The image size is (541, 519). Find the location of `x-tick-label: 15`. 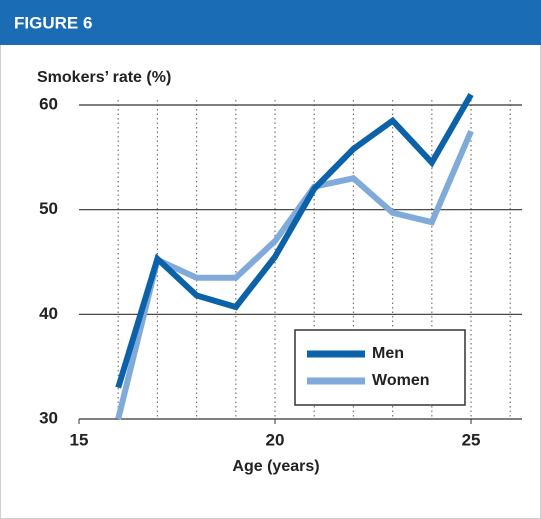

x-tick-label: 15 is located at coordinates (79, 439).